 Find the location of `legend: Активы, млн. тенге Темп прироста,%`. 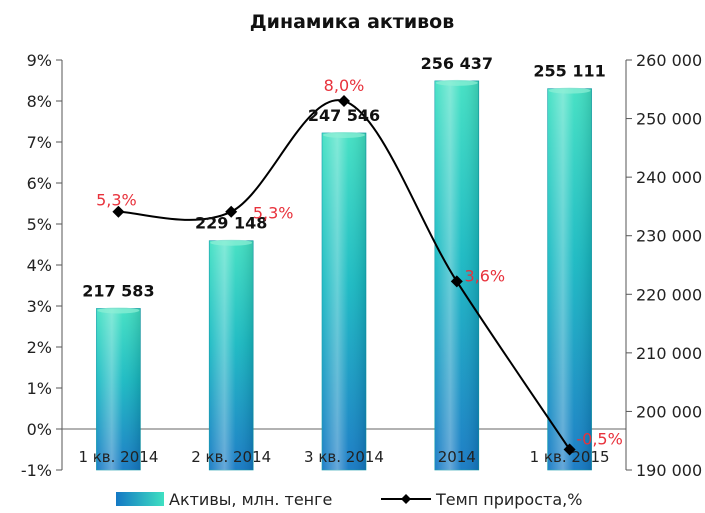

legend: Активы, млн. тенге Темп прироста,% is located at coordinates (349, 499).